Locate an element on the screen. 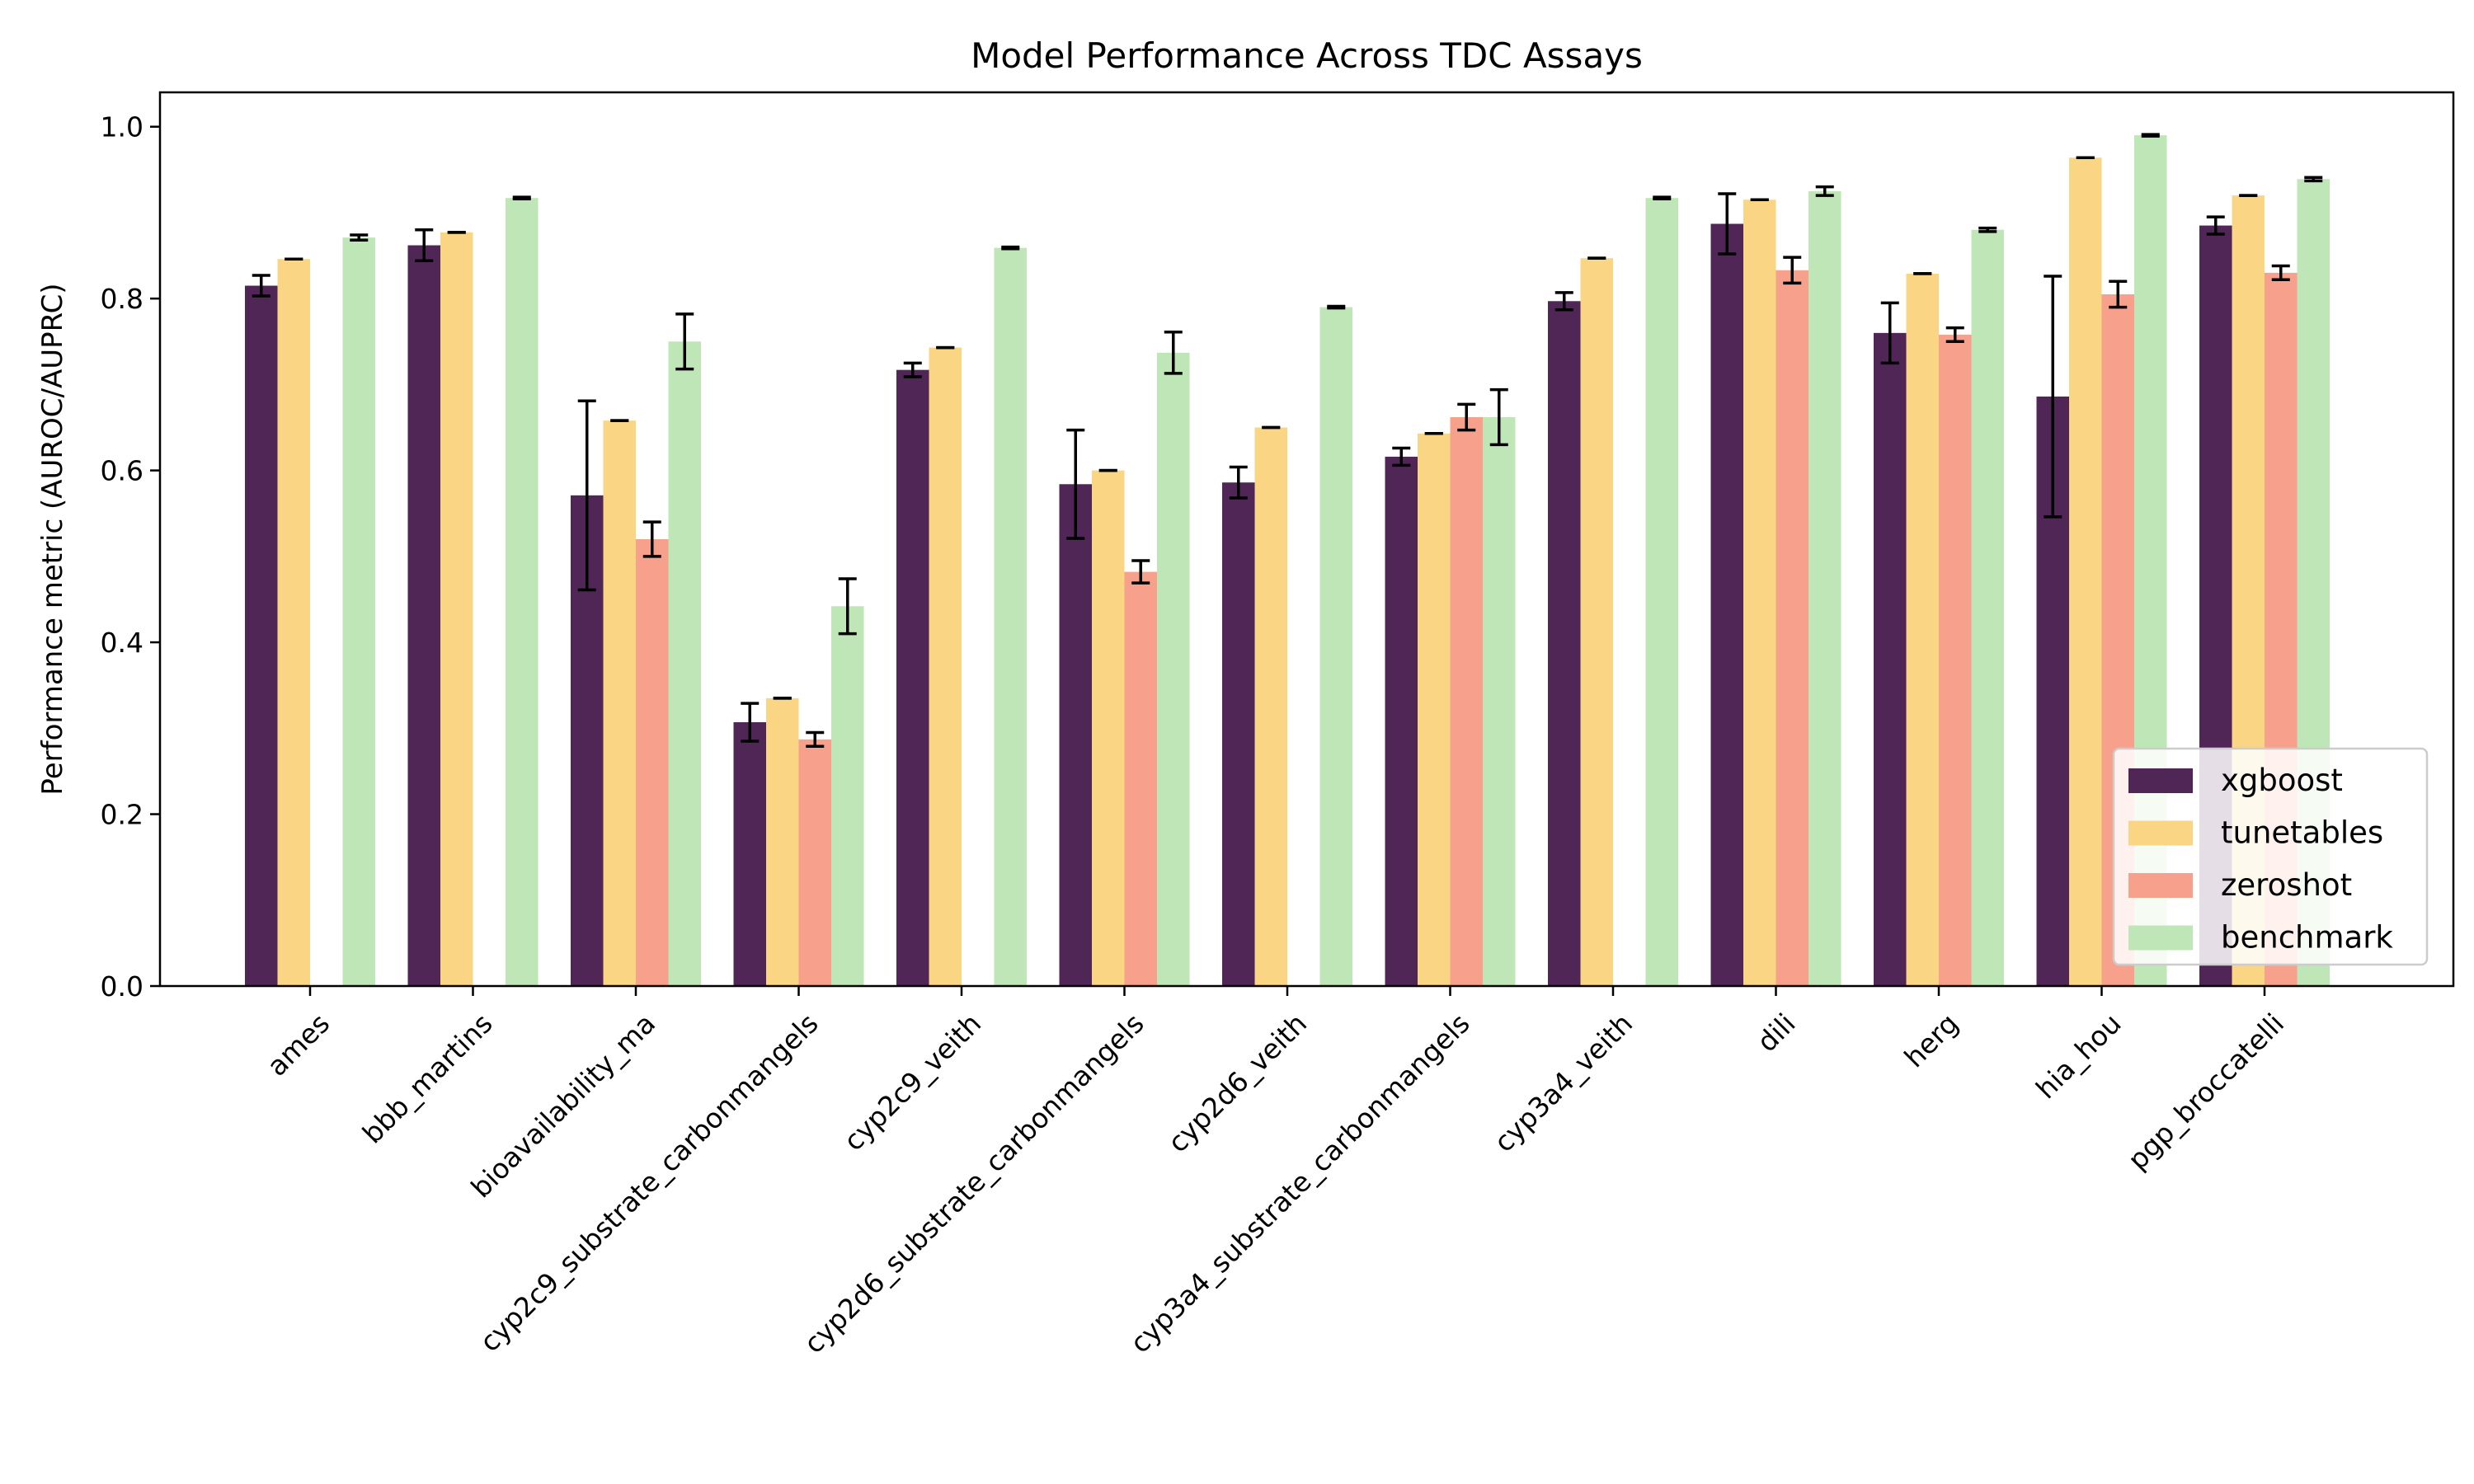 Image resolution: width=2474 pixels, height=1484 pixels. legend-box is located at coordinates (2270, 856).